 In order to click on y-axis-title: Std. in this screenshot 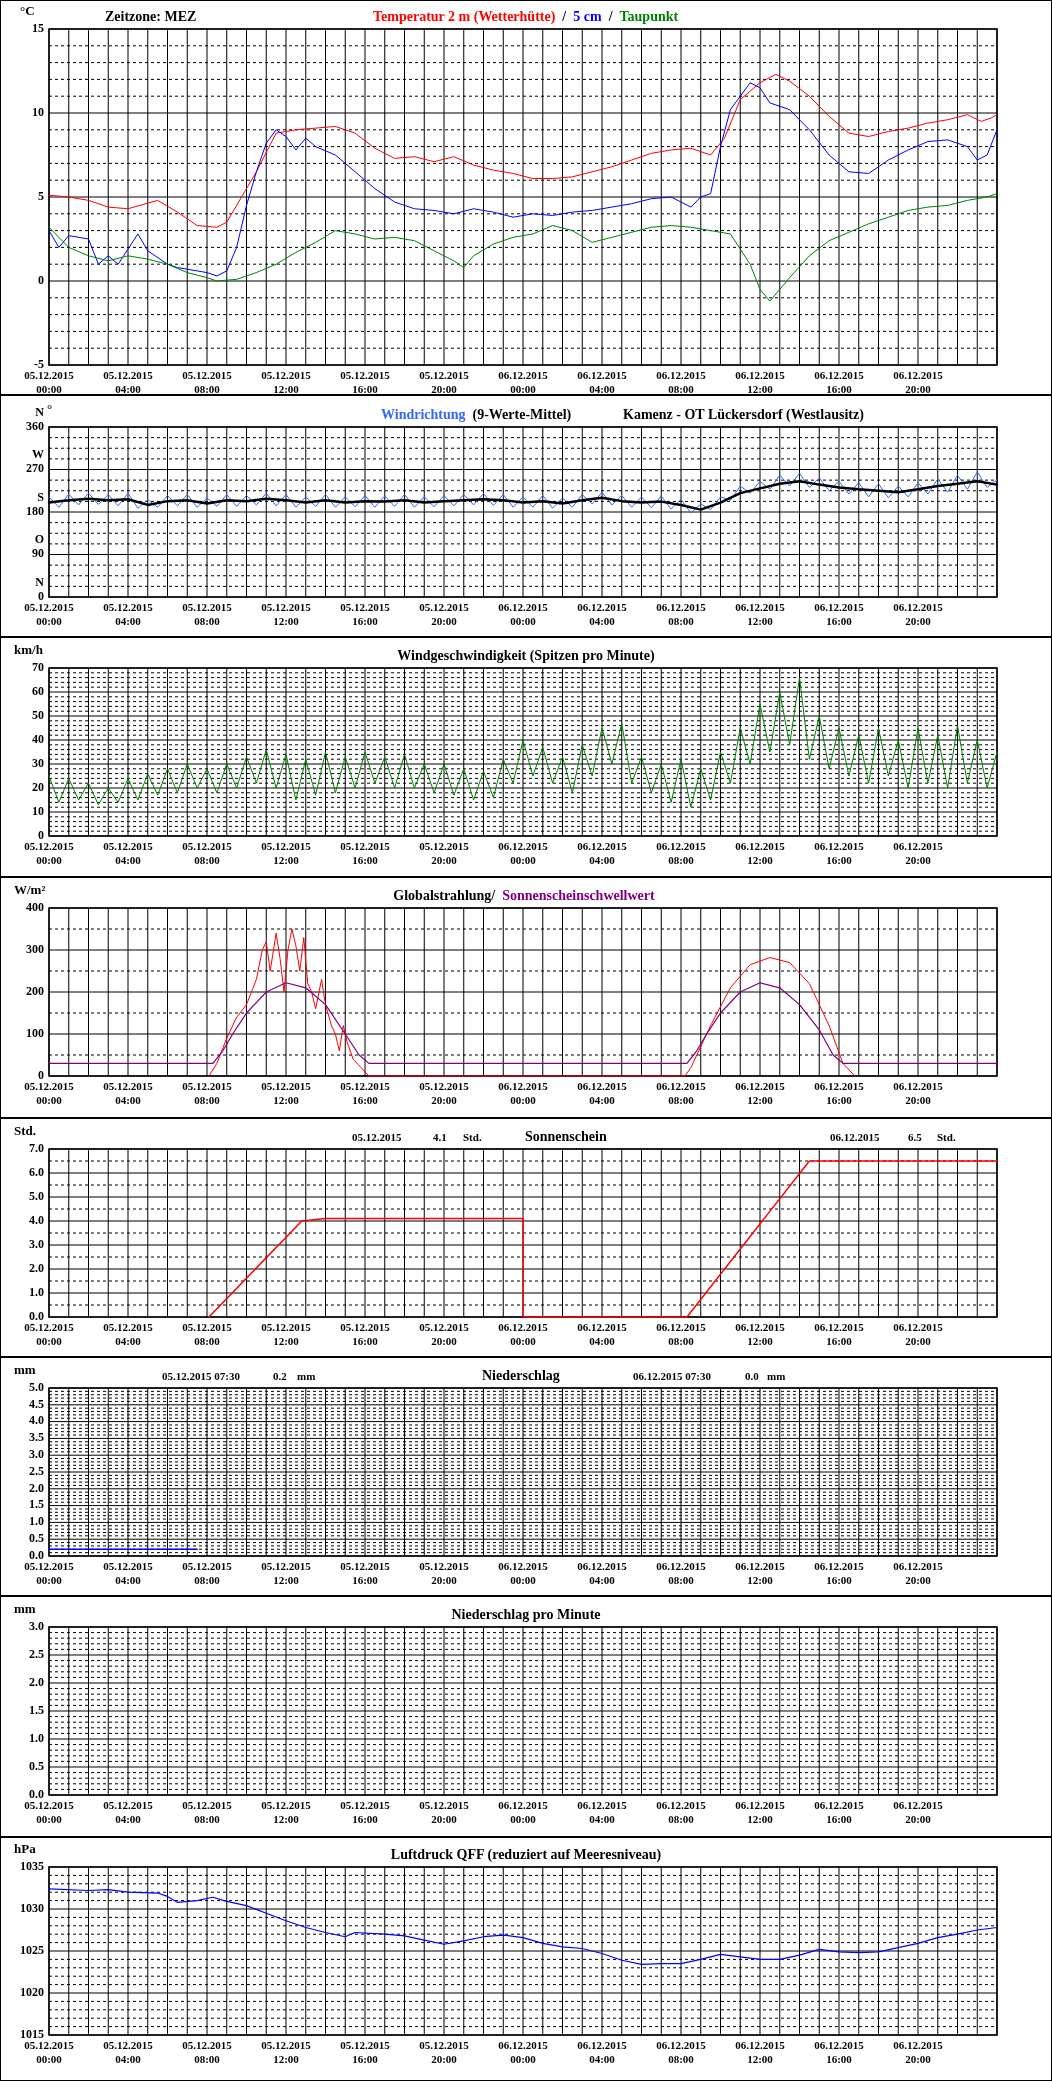, I will do `click(25, 1130)`.